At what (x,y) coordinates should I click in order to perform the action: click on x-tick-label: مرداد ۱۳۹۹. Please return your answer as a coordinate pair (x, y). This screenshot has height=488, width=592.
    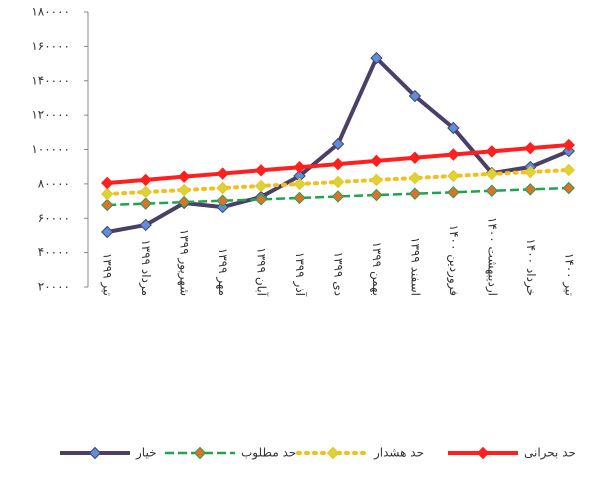
    Looking at the image, I should click on (145, 267).